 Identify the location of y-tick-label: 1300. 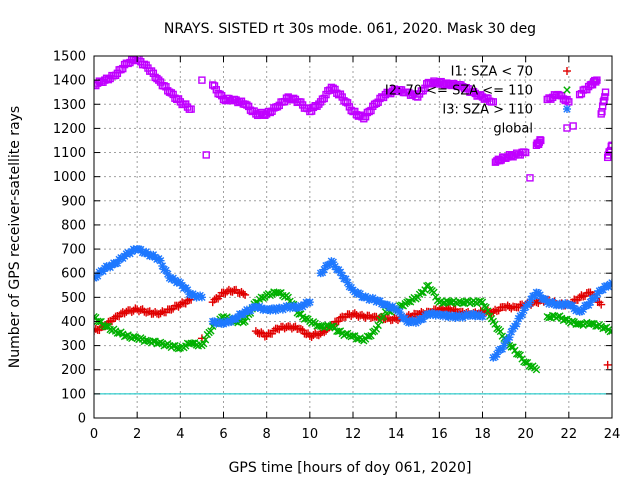
(69, 105).